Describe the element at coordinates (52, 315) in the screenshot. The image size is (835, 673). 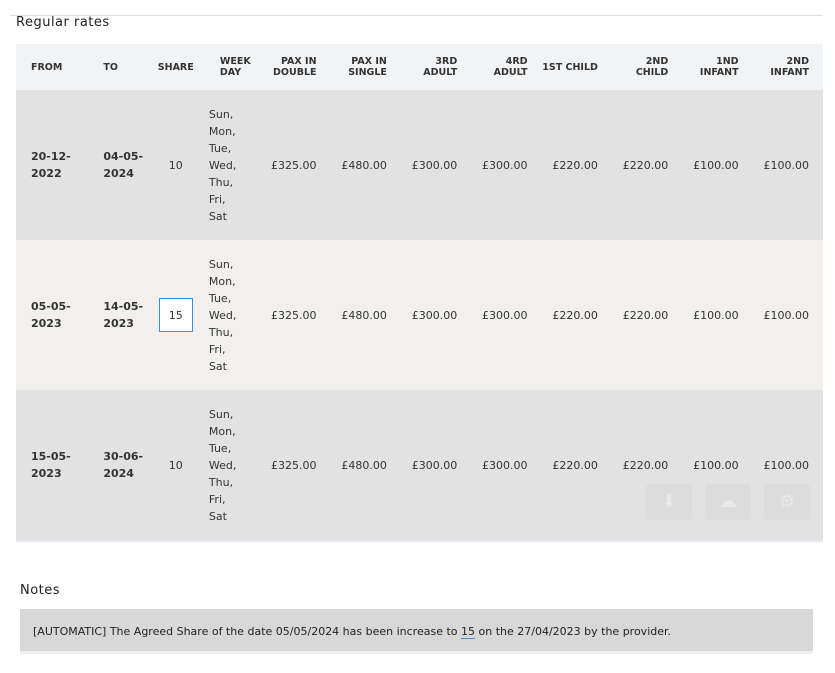
I see `from-date: 05-05- 2023` at that location.